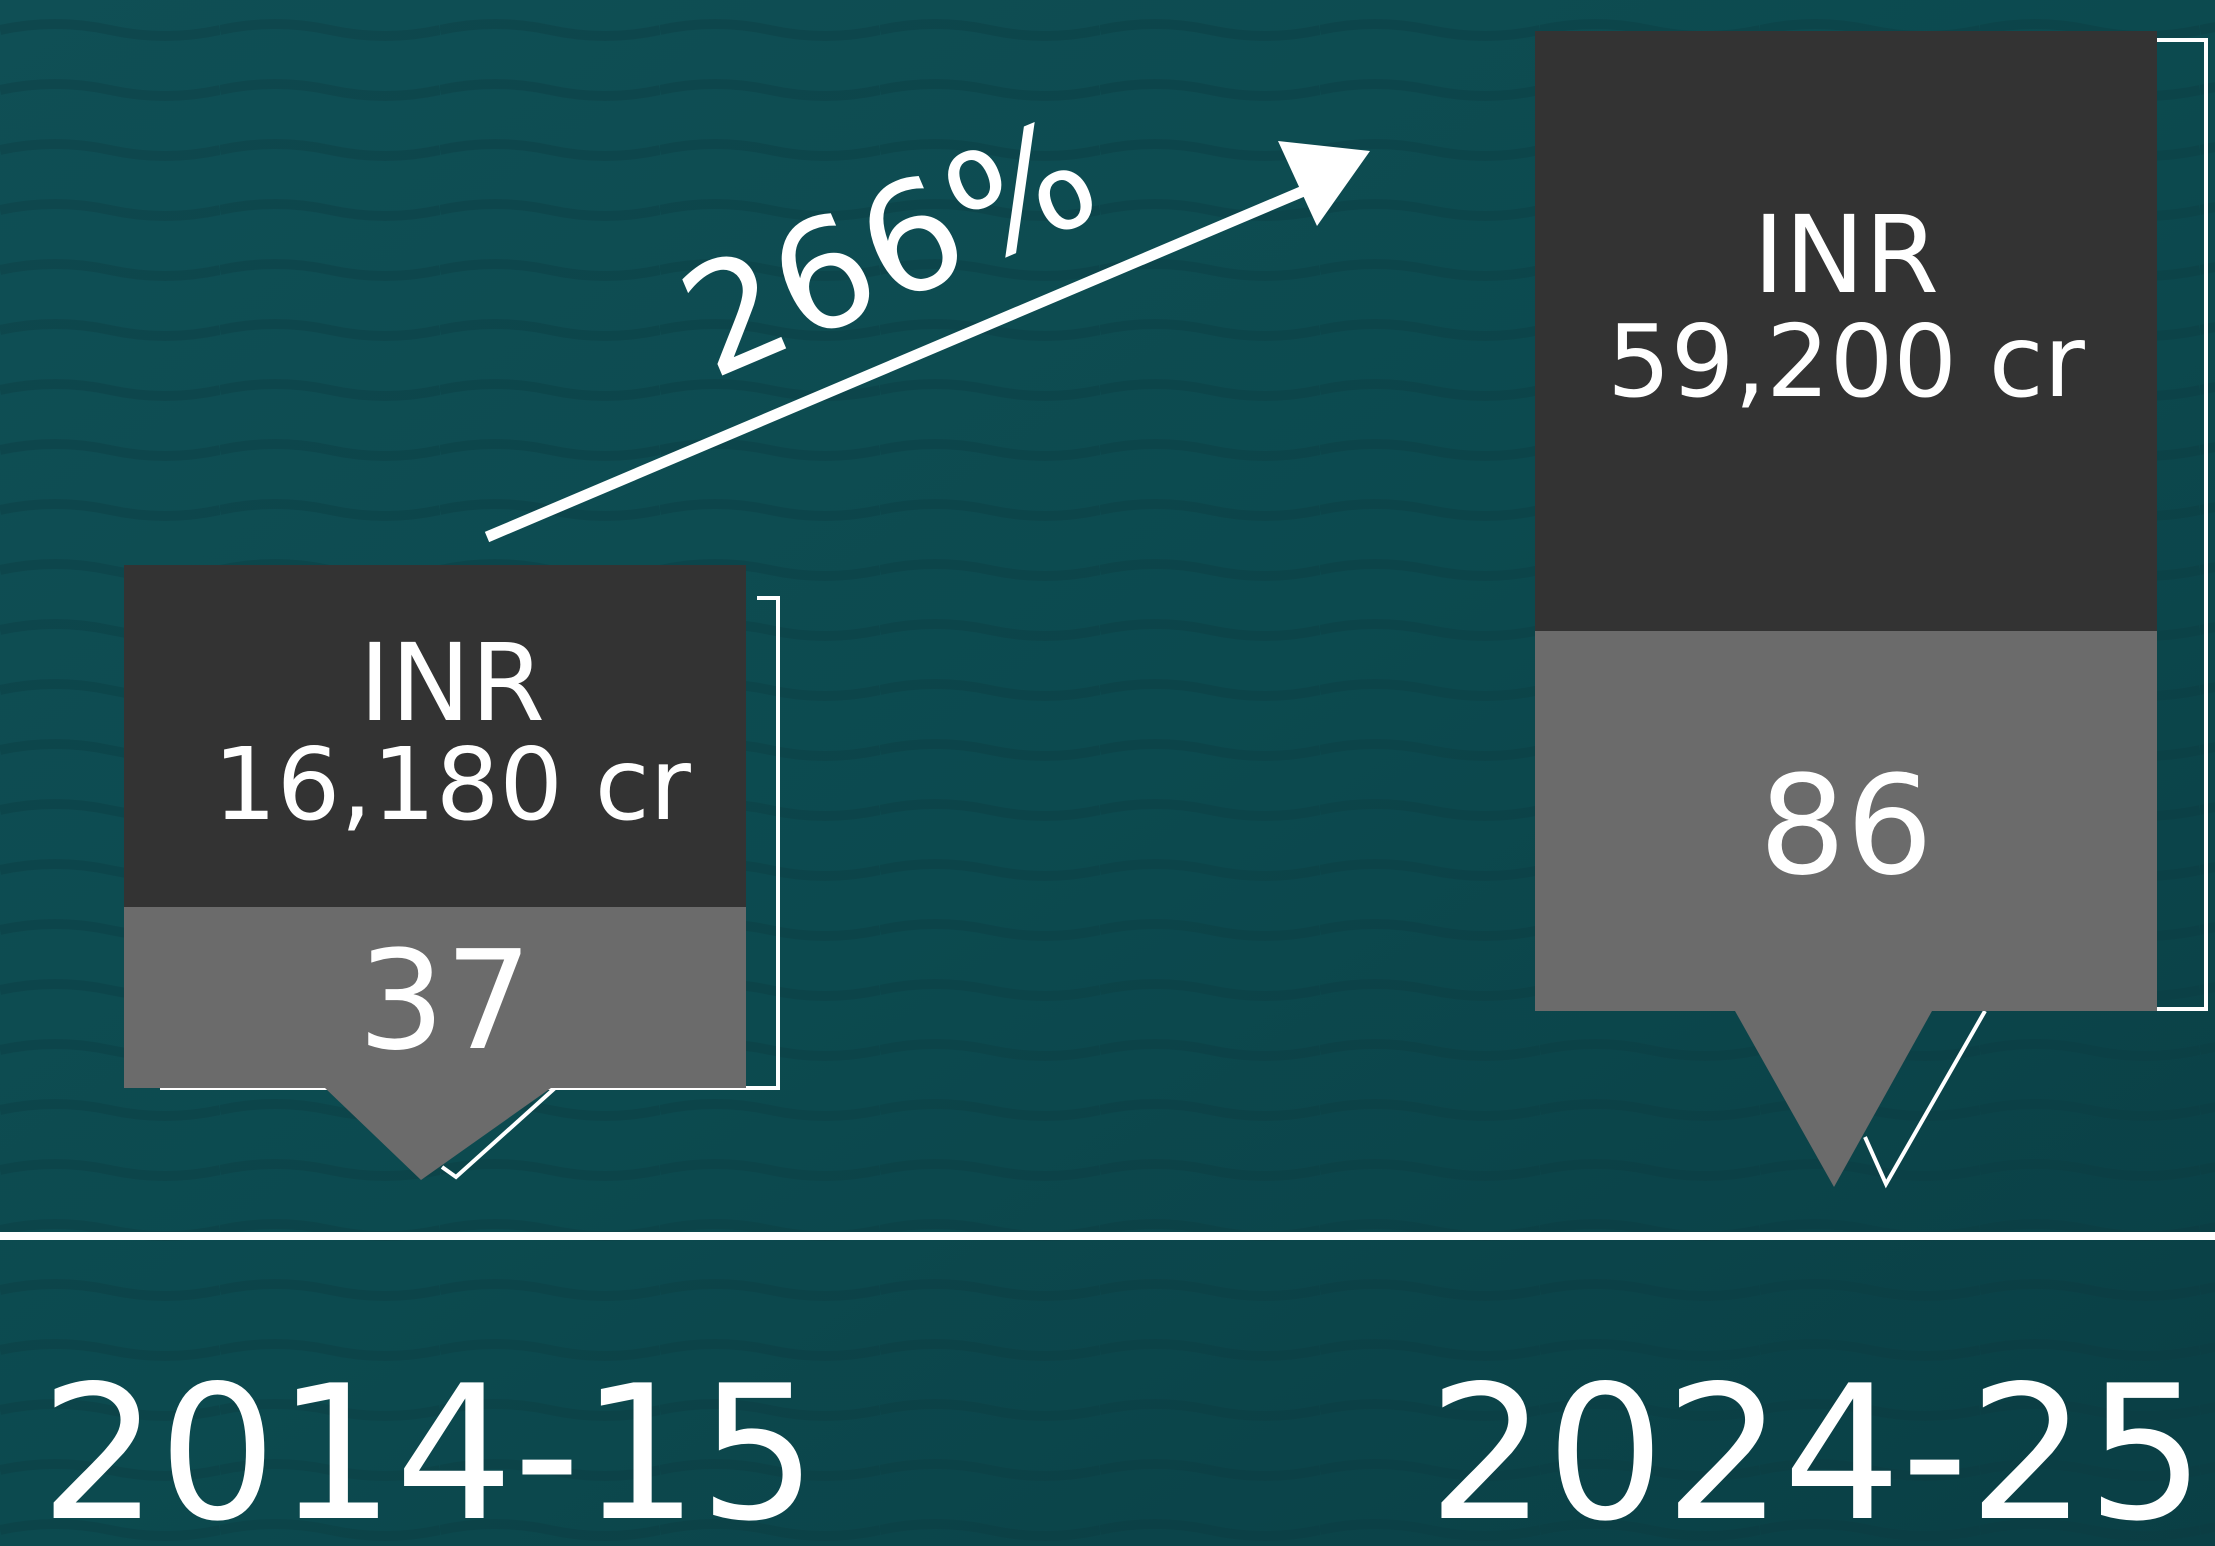 The image size is (2215, 1546). I want to click on amount: 16,180 cr, so click(452, 784).